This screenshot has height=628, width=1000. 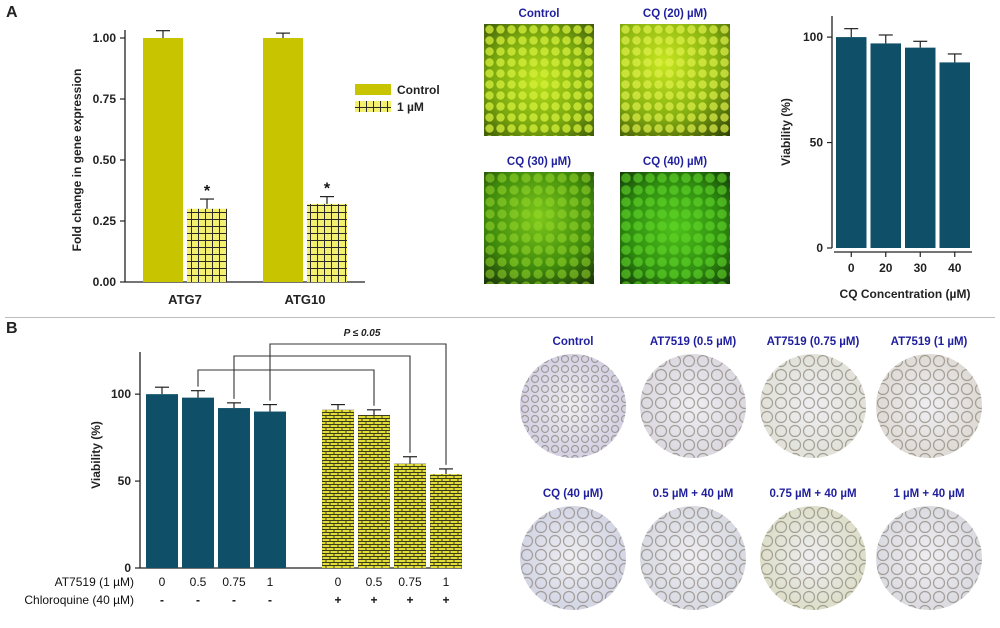 I want to click on fluor-caption-control: Control, so click(x=539, y=14).